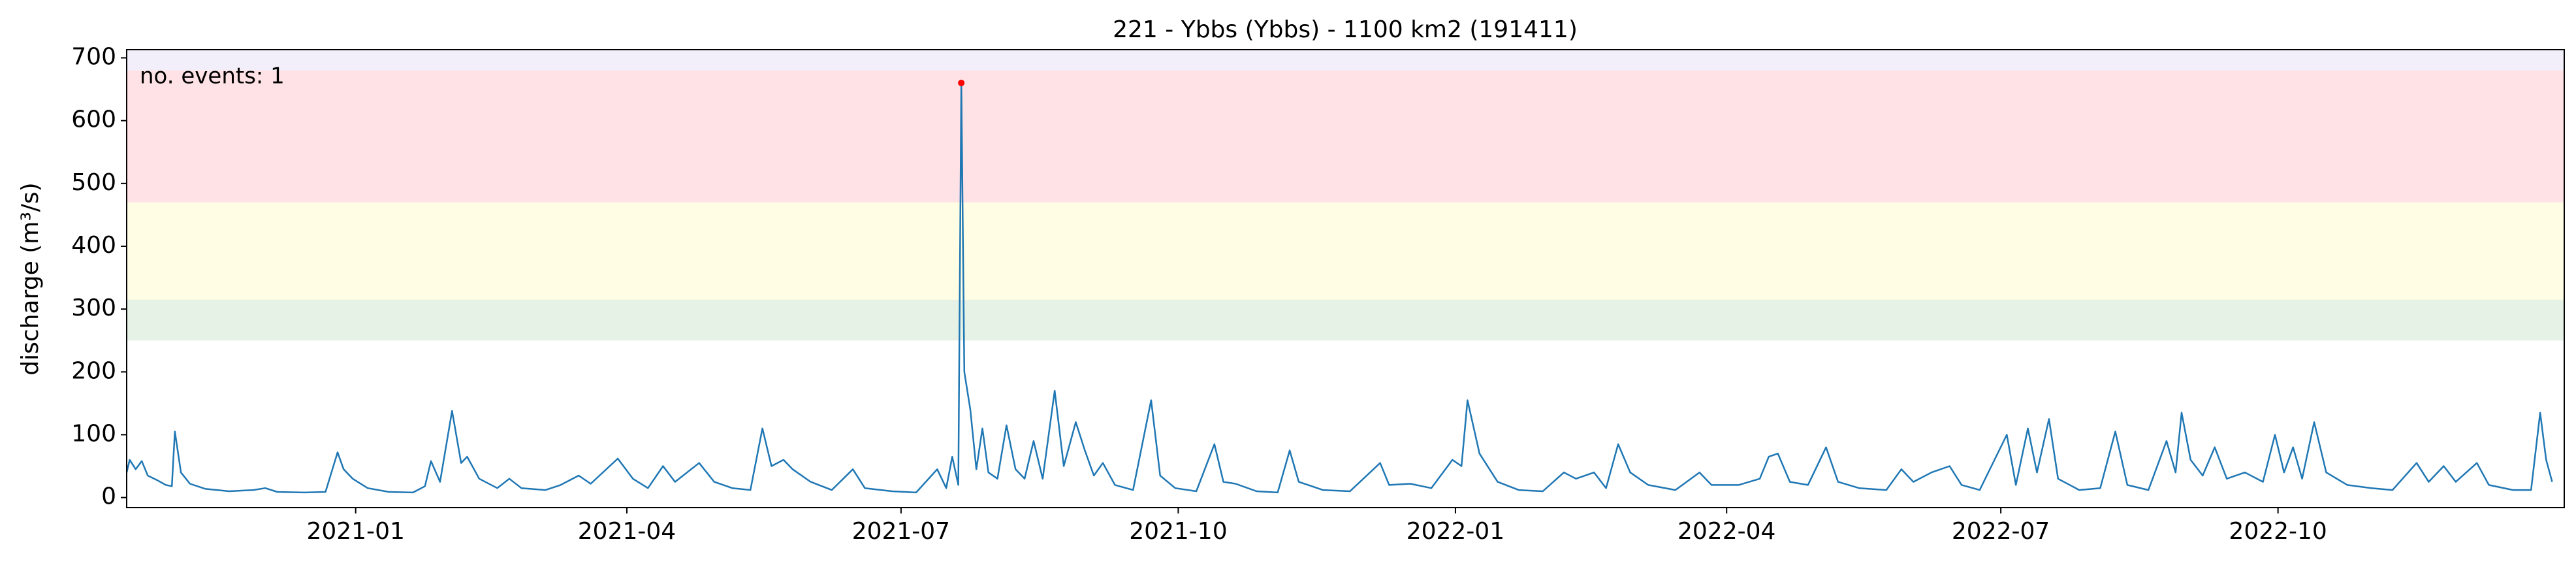 This screenshot has height=569, width=2576. Describe the element at coordinates (355, 531) in the screenshot. I see `x-tick-label: 2021-01` at that location.